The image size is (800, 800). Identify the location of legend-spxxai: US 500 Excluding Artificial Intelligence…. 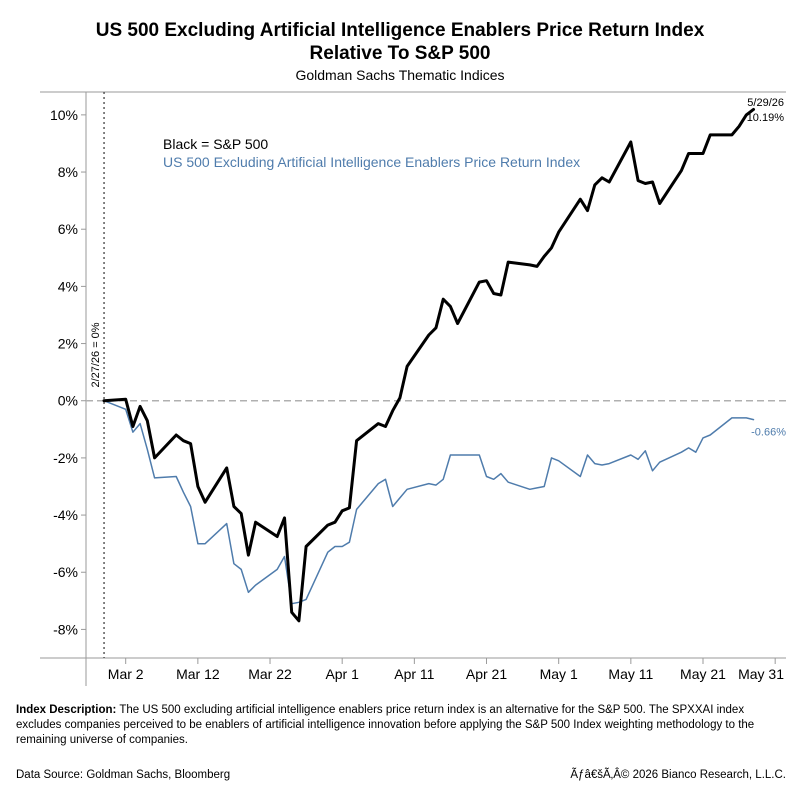
(371, 162).